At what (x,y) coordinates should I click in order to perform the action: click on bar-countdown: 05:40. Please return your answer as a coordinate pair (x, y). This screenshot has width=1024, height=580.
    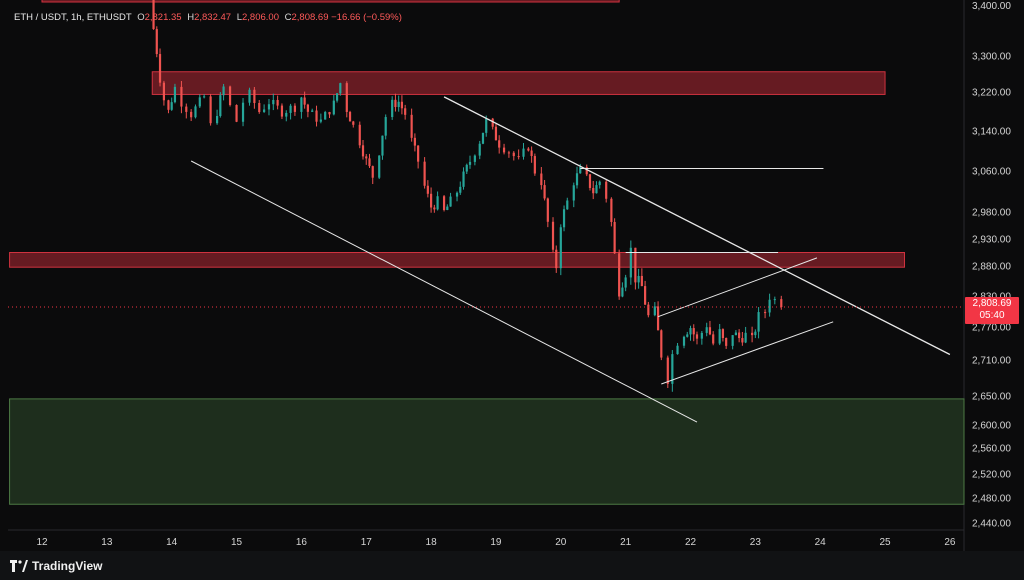
    Looking at the image, I should click on (992, 315).